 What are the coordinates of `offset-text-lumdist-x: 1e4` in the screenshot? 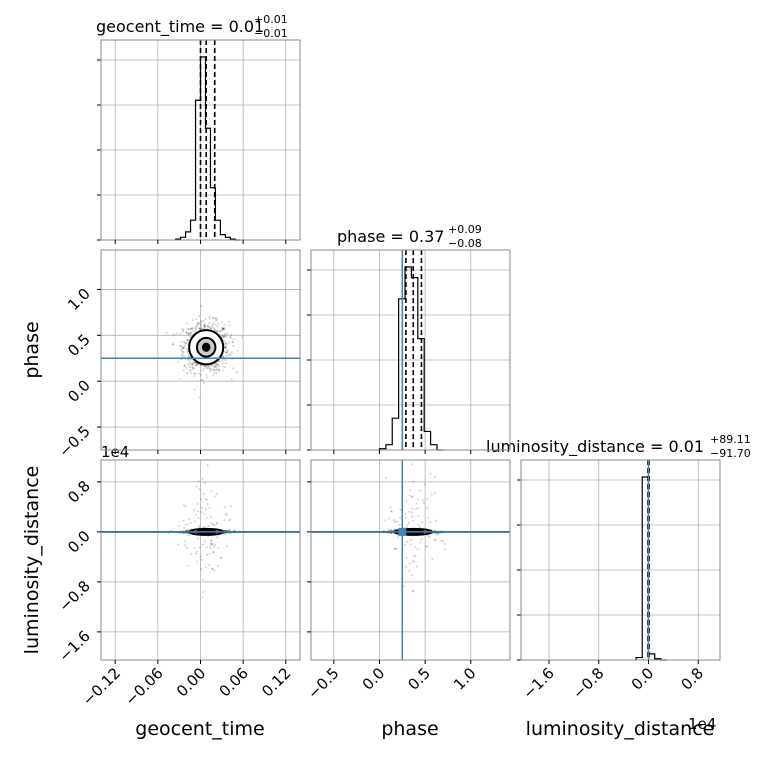 It's located at (702, 724).